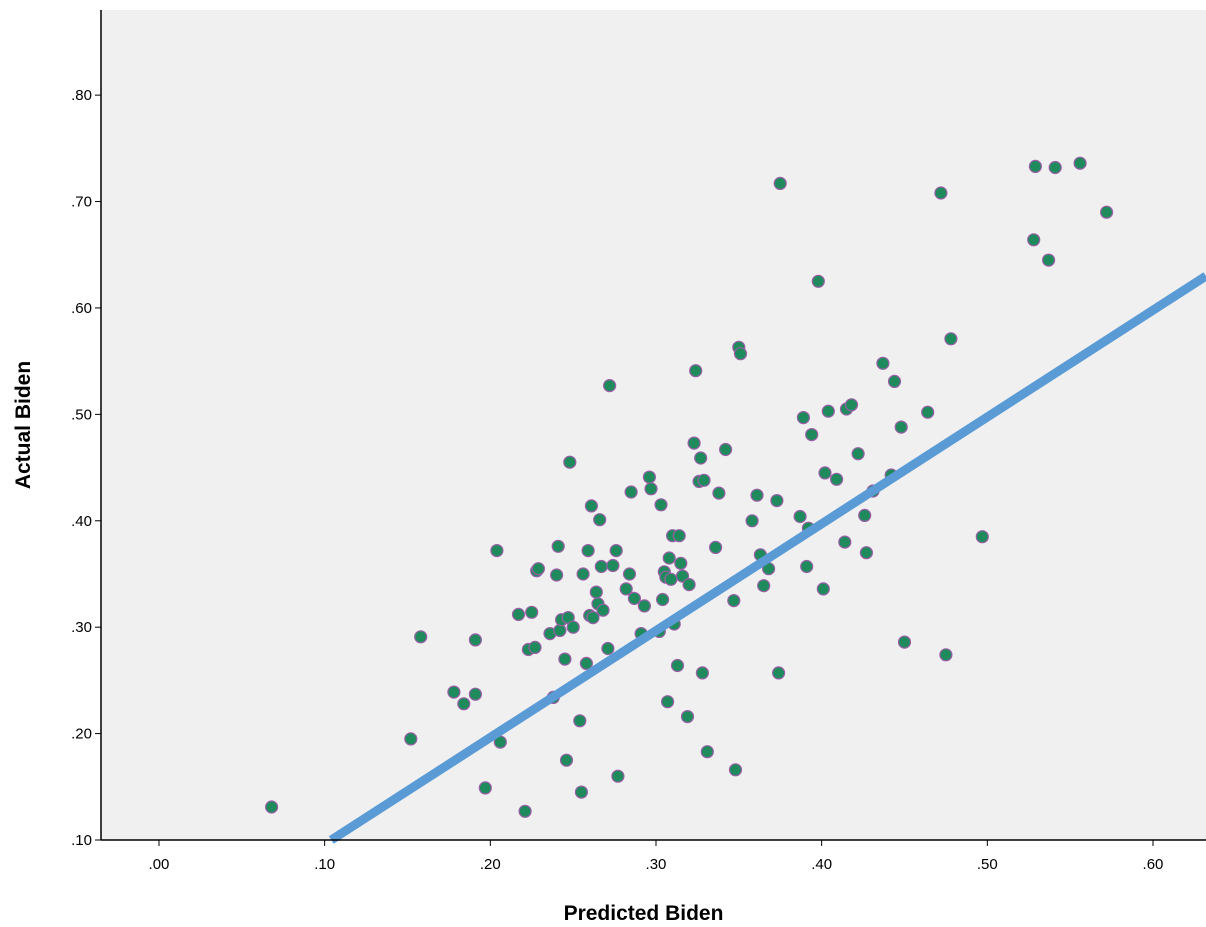  I want to click on y-tick-label: .70, so click(81, 202).